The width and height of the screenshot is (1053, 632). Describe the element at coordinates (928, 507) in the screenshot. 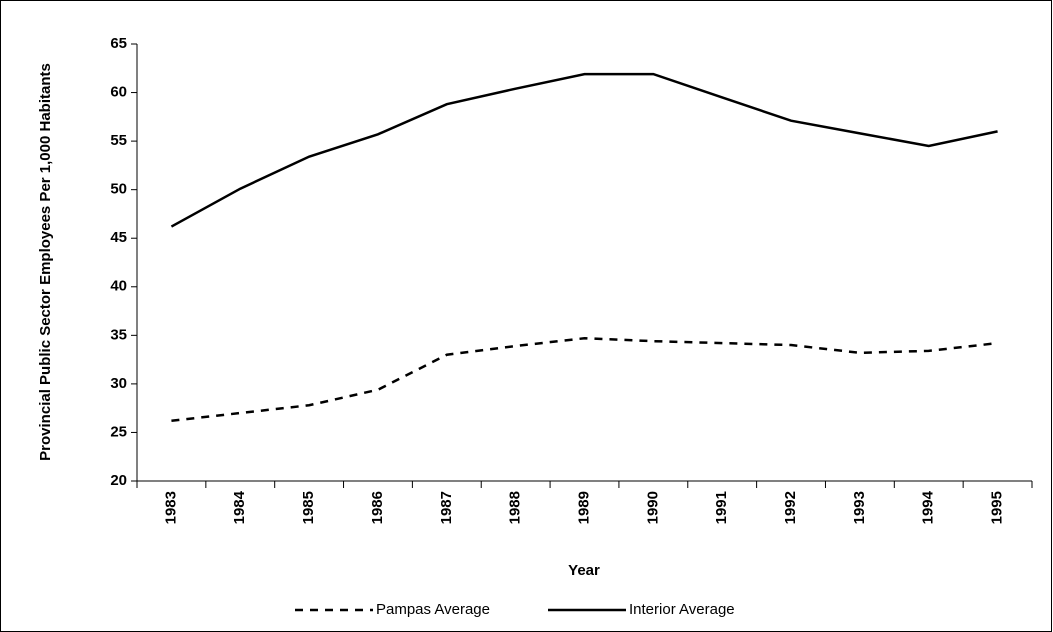

I see `x-tick-label: 1994` at that location.